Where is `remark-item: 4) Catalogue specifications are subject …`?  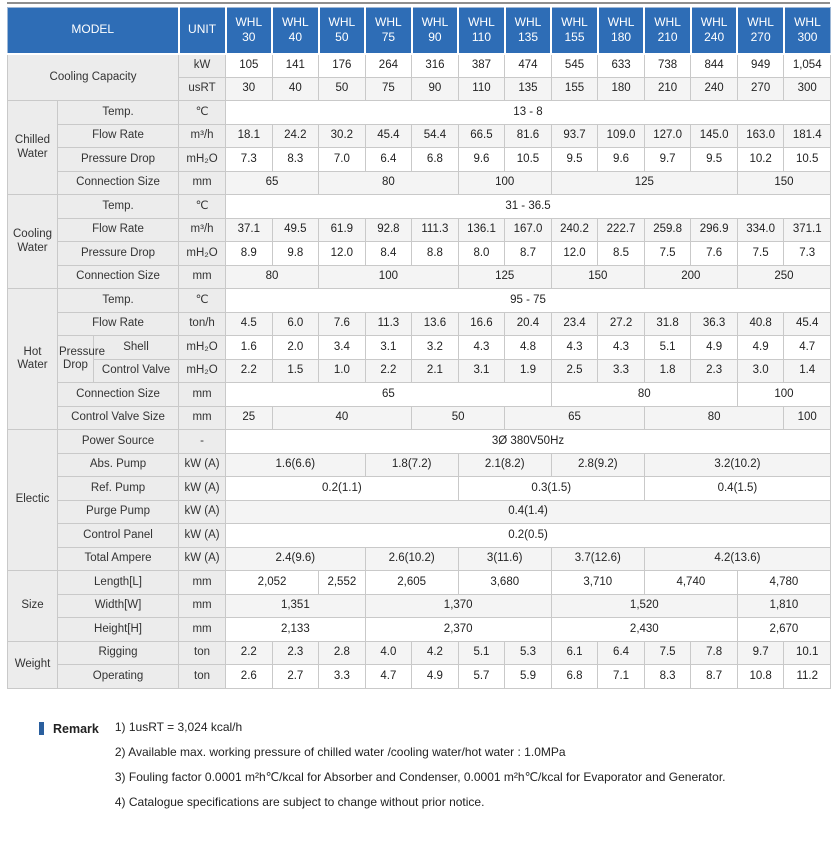
remark-item: 4) Catalogue specifications are subject … is located at coordinates (299, 801).